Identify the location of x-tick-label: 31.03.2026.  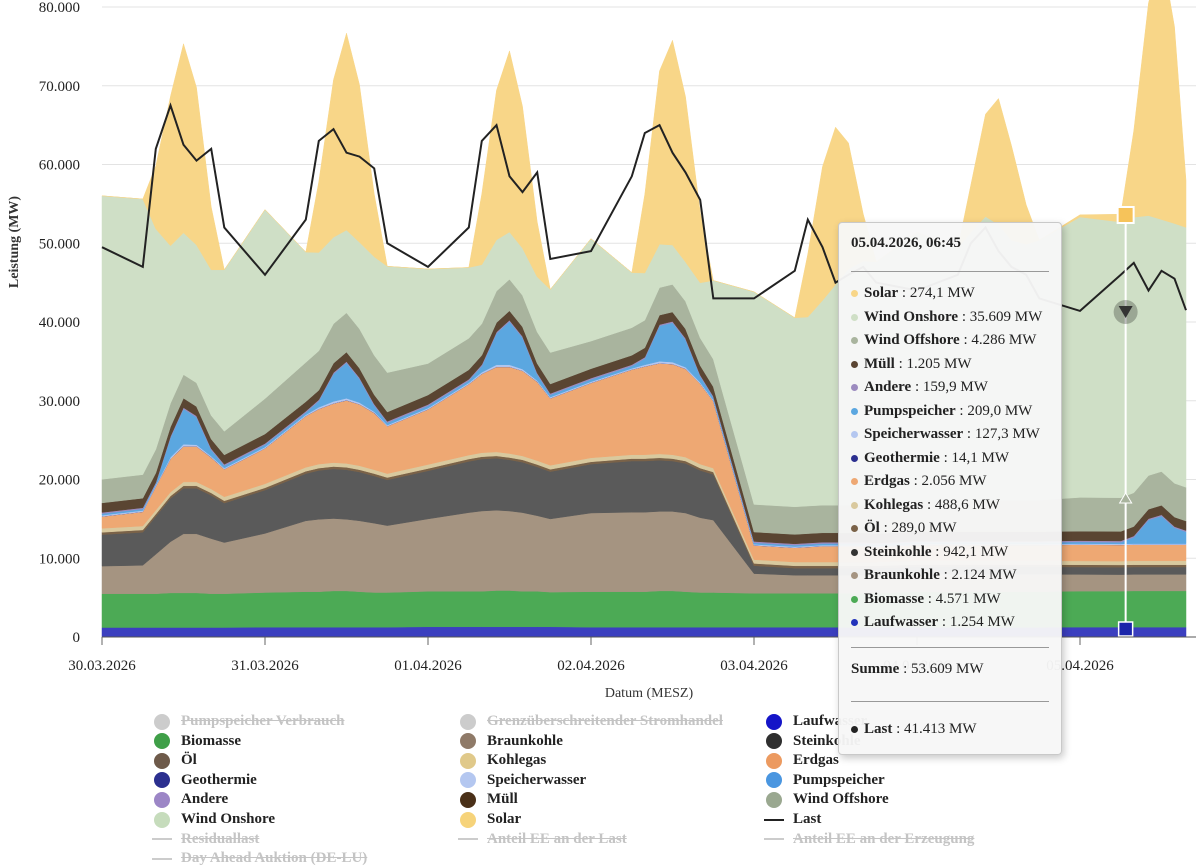
(265, 666).